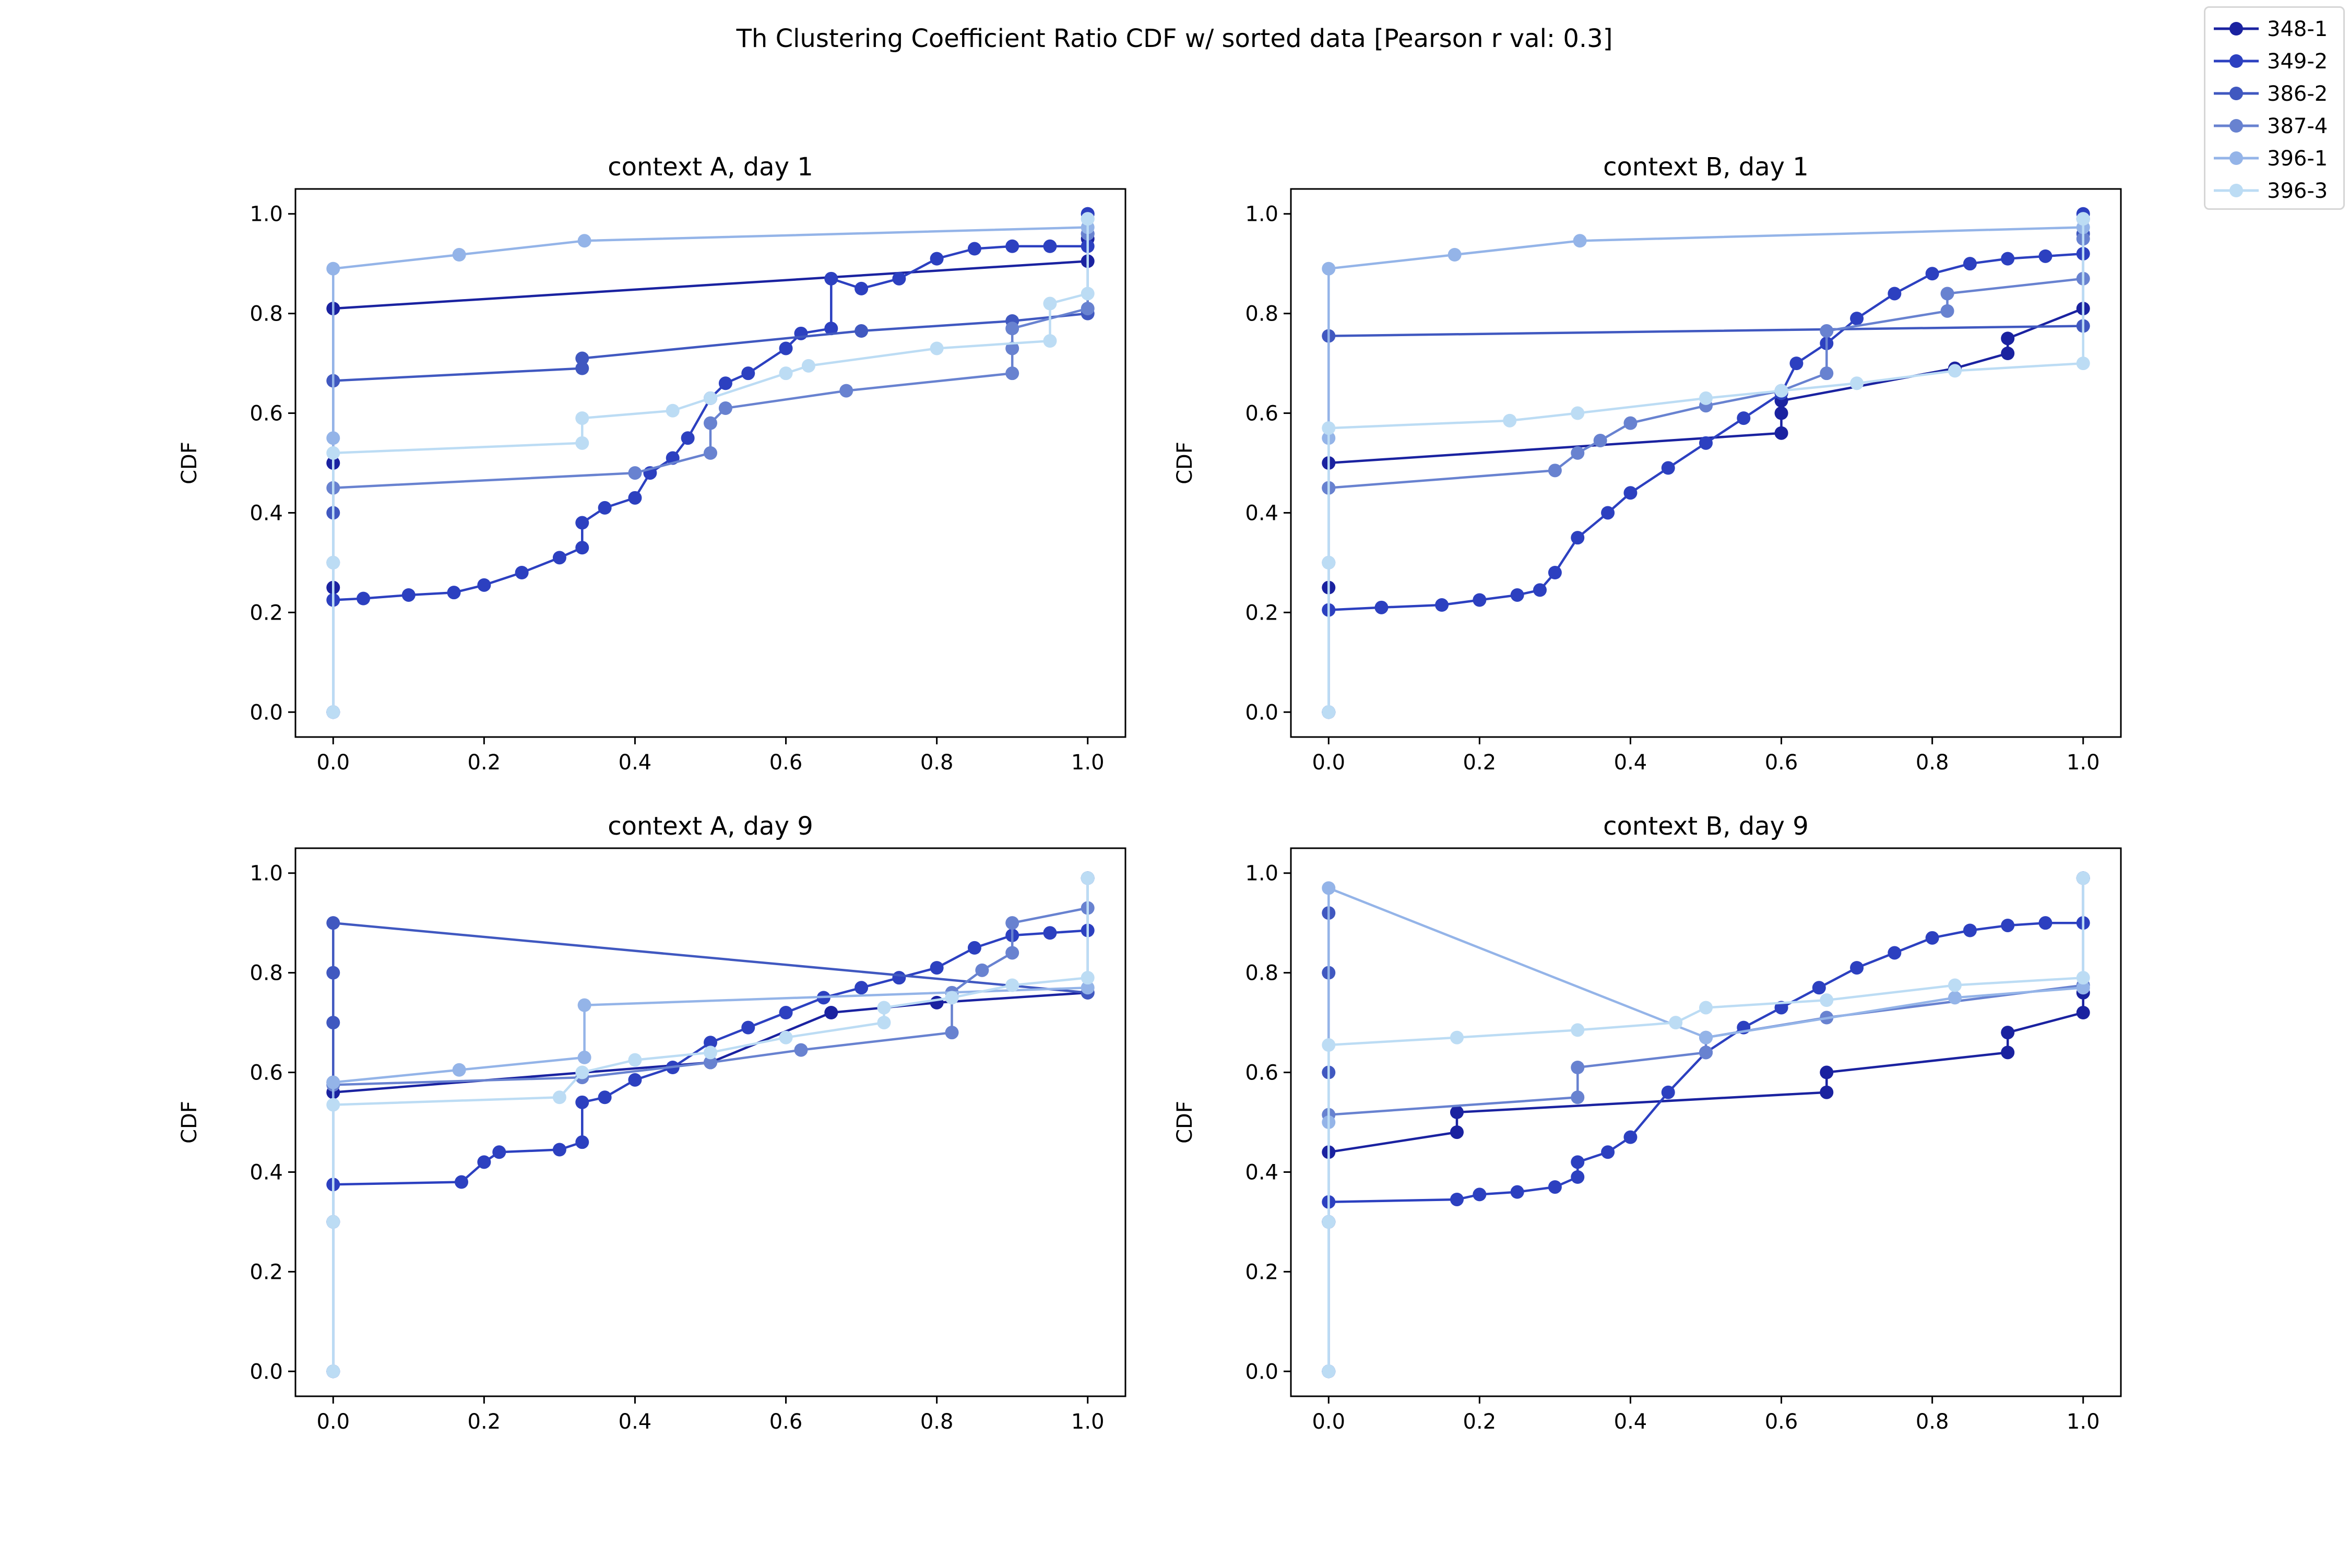 This screenshot has height=1568, width=2349. I want to click on legend: 348-1 349-2 386-2 387-4 396-1 396-3, so click(2274, 108).